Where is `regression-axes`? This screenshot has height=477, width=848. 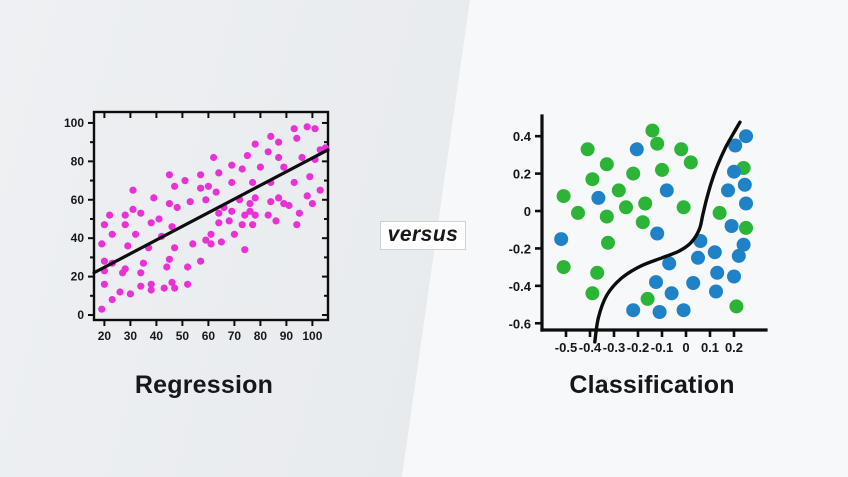 regression-axes is located at coordinates (211, 216).